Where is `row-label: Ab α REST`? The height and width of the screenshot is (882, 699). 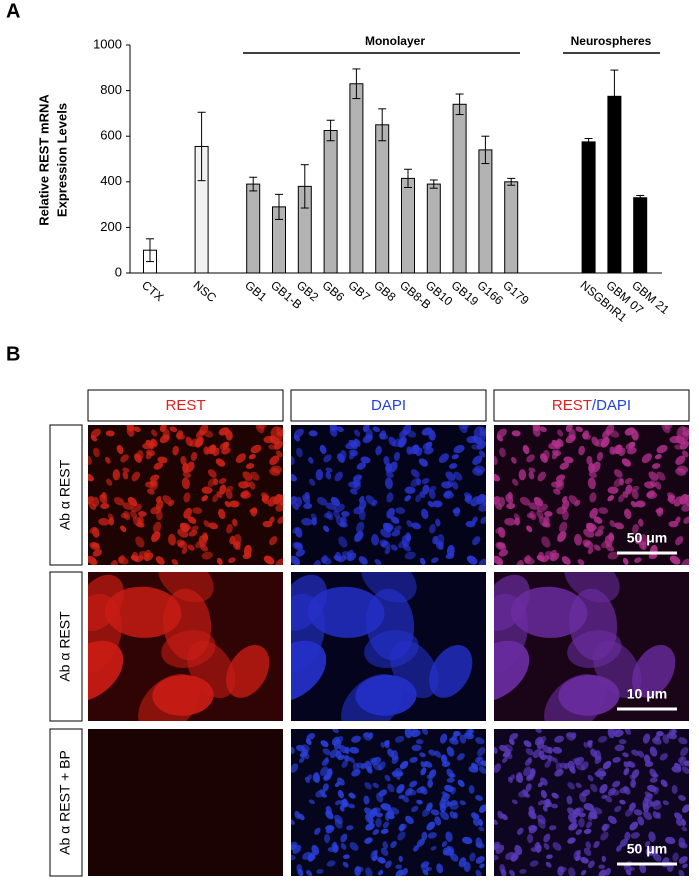 row-label: Ab α REST is located at coordinates (65, 646).